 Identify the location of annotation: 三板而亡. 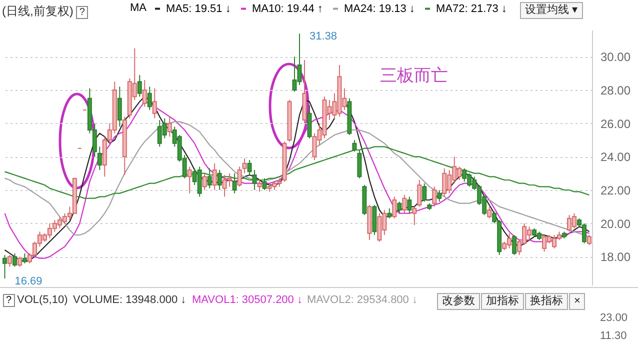
(414, 75).